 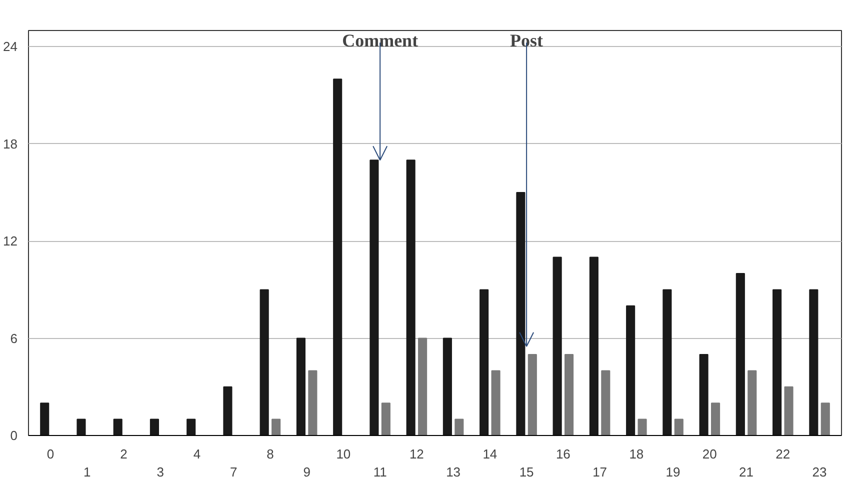 What do you see at coordinates (380, 40) in the screenshot?
I see `annotation: Comment` at bounding box center [380, 40].